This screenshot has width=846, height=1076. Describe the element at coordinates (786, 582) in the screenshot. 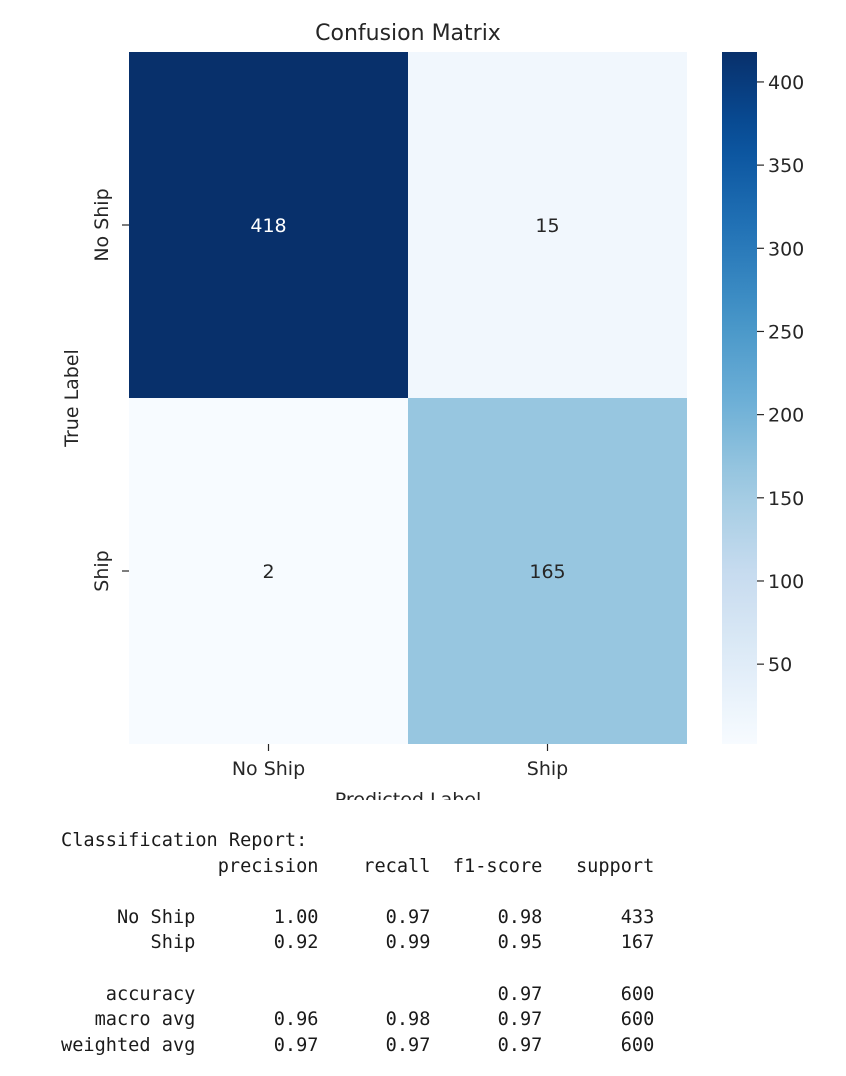

I see `colorbar-tick-label: 100` at that location.